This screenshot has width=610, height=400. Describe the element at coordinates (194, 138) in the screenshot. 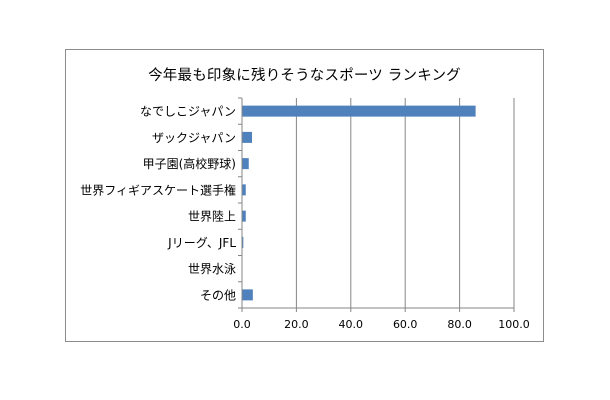

I see `y-tick-label: ザックジャパン` at that location.